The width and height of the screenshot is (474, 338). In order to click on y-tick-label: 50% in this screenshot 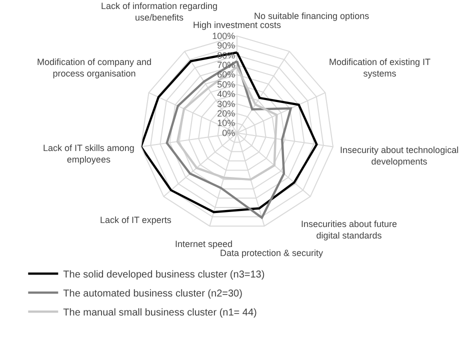, I will do `click(226, 84)`.